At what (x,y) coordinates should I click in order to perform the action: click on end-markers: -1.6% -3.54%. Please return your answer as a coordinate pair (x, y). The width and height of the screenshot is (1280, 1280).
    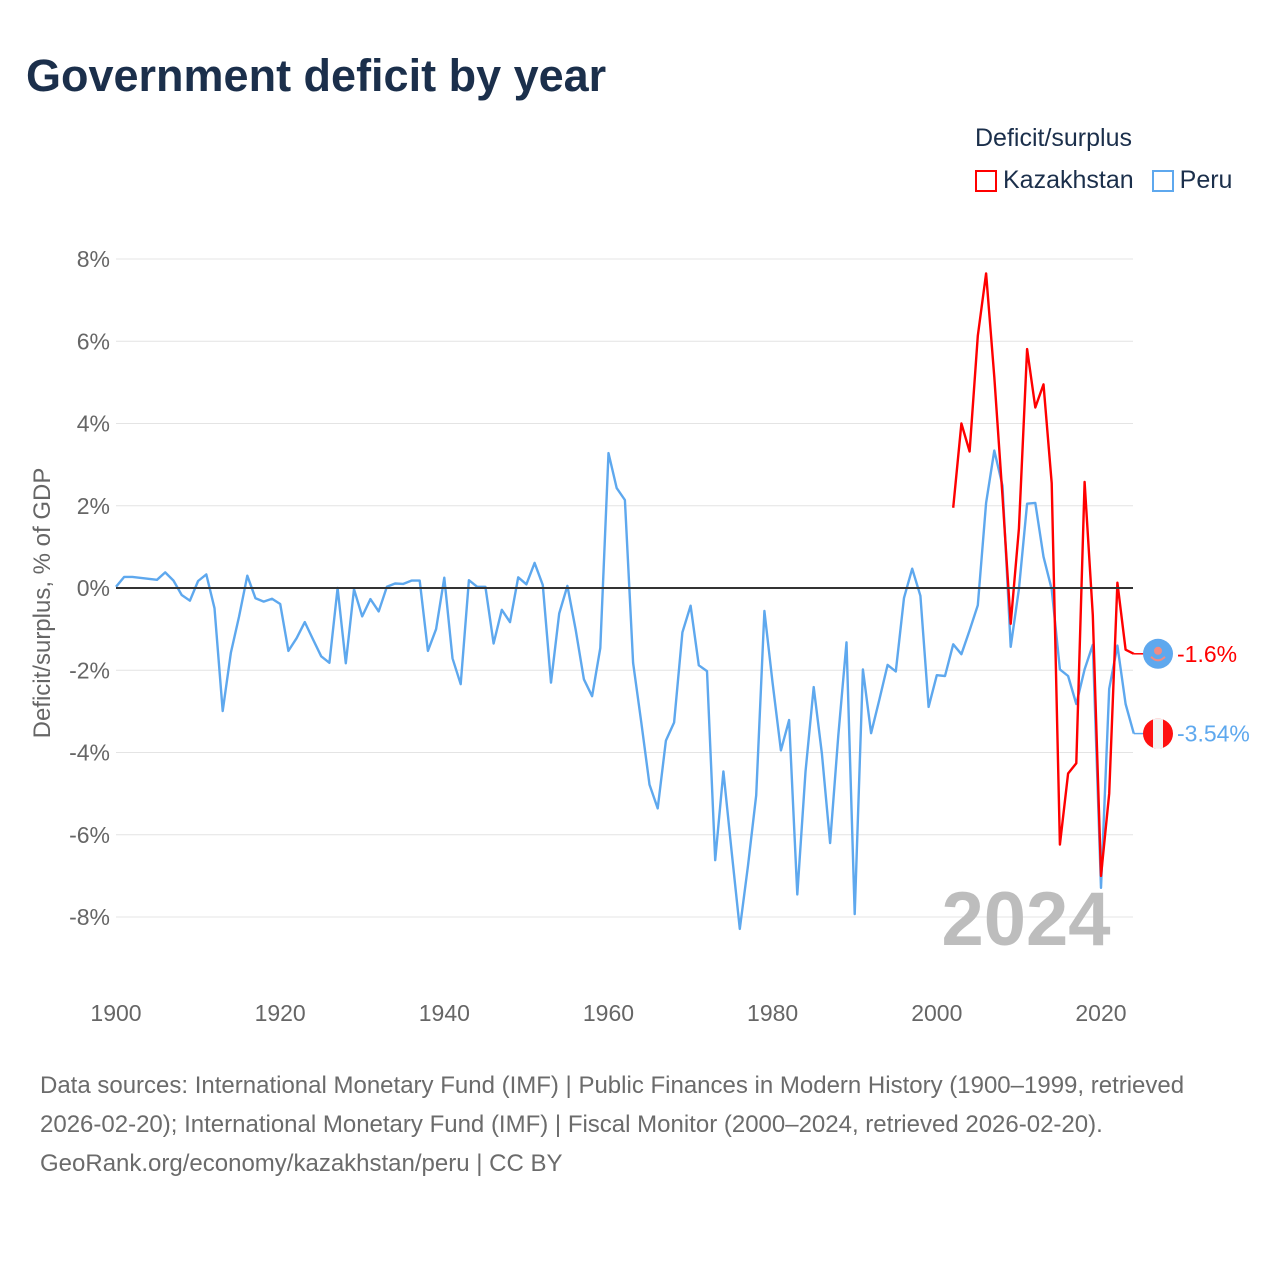
    Looking at the image, I should click on (1191, 693).